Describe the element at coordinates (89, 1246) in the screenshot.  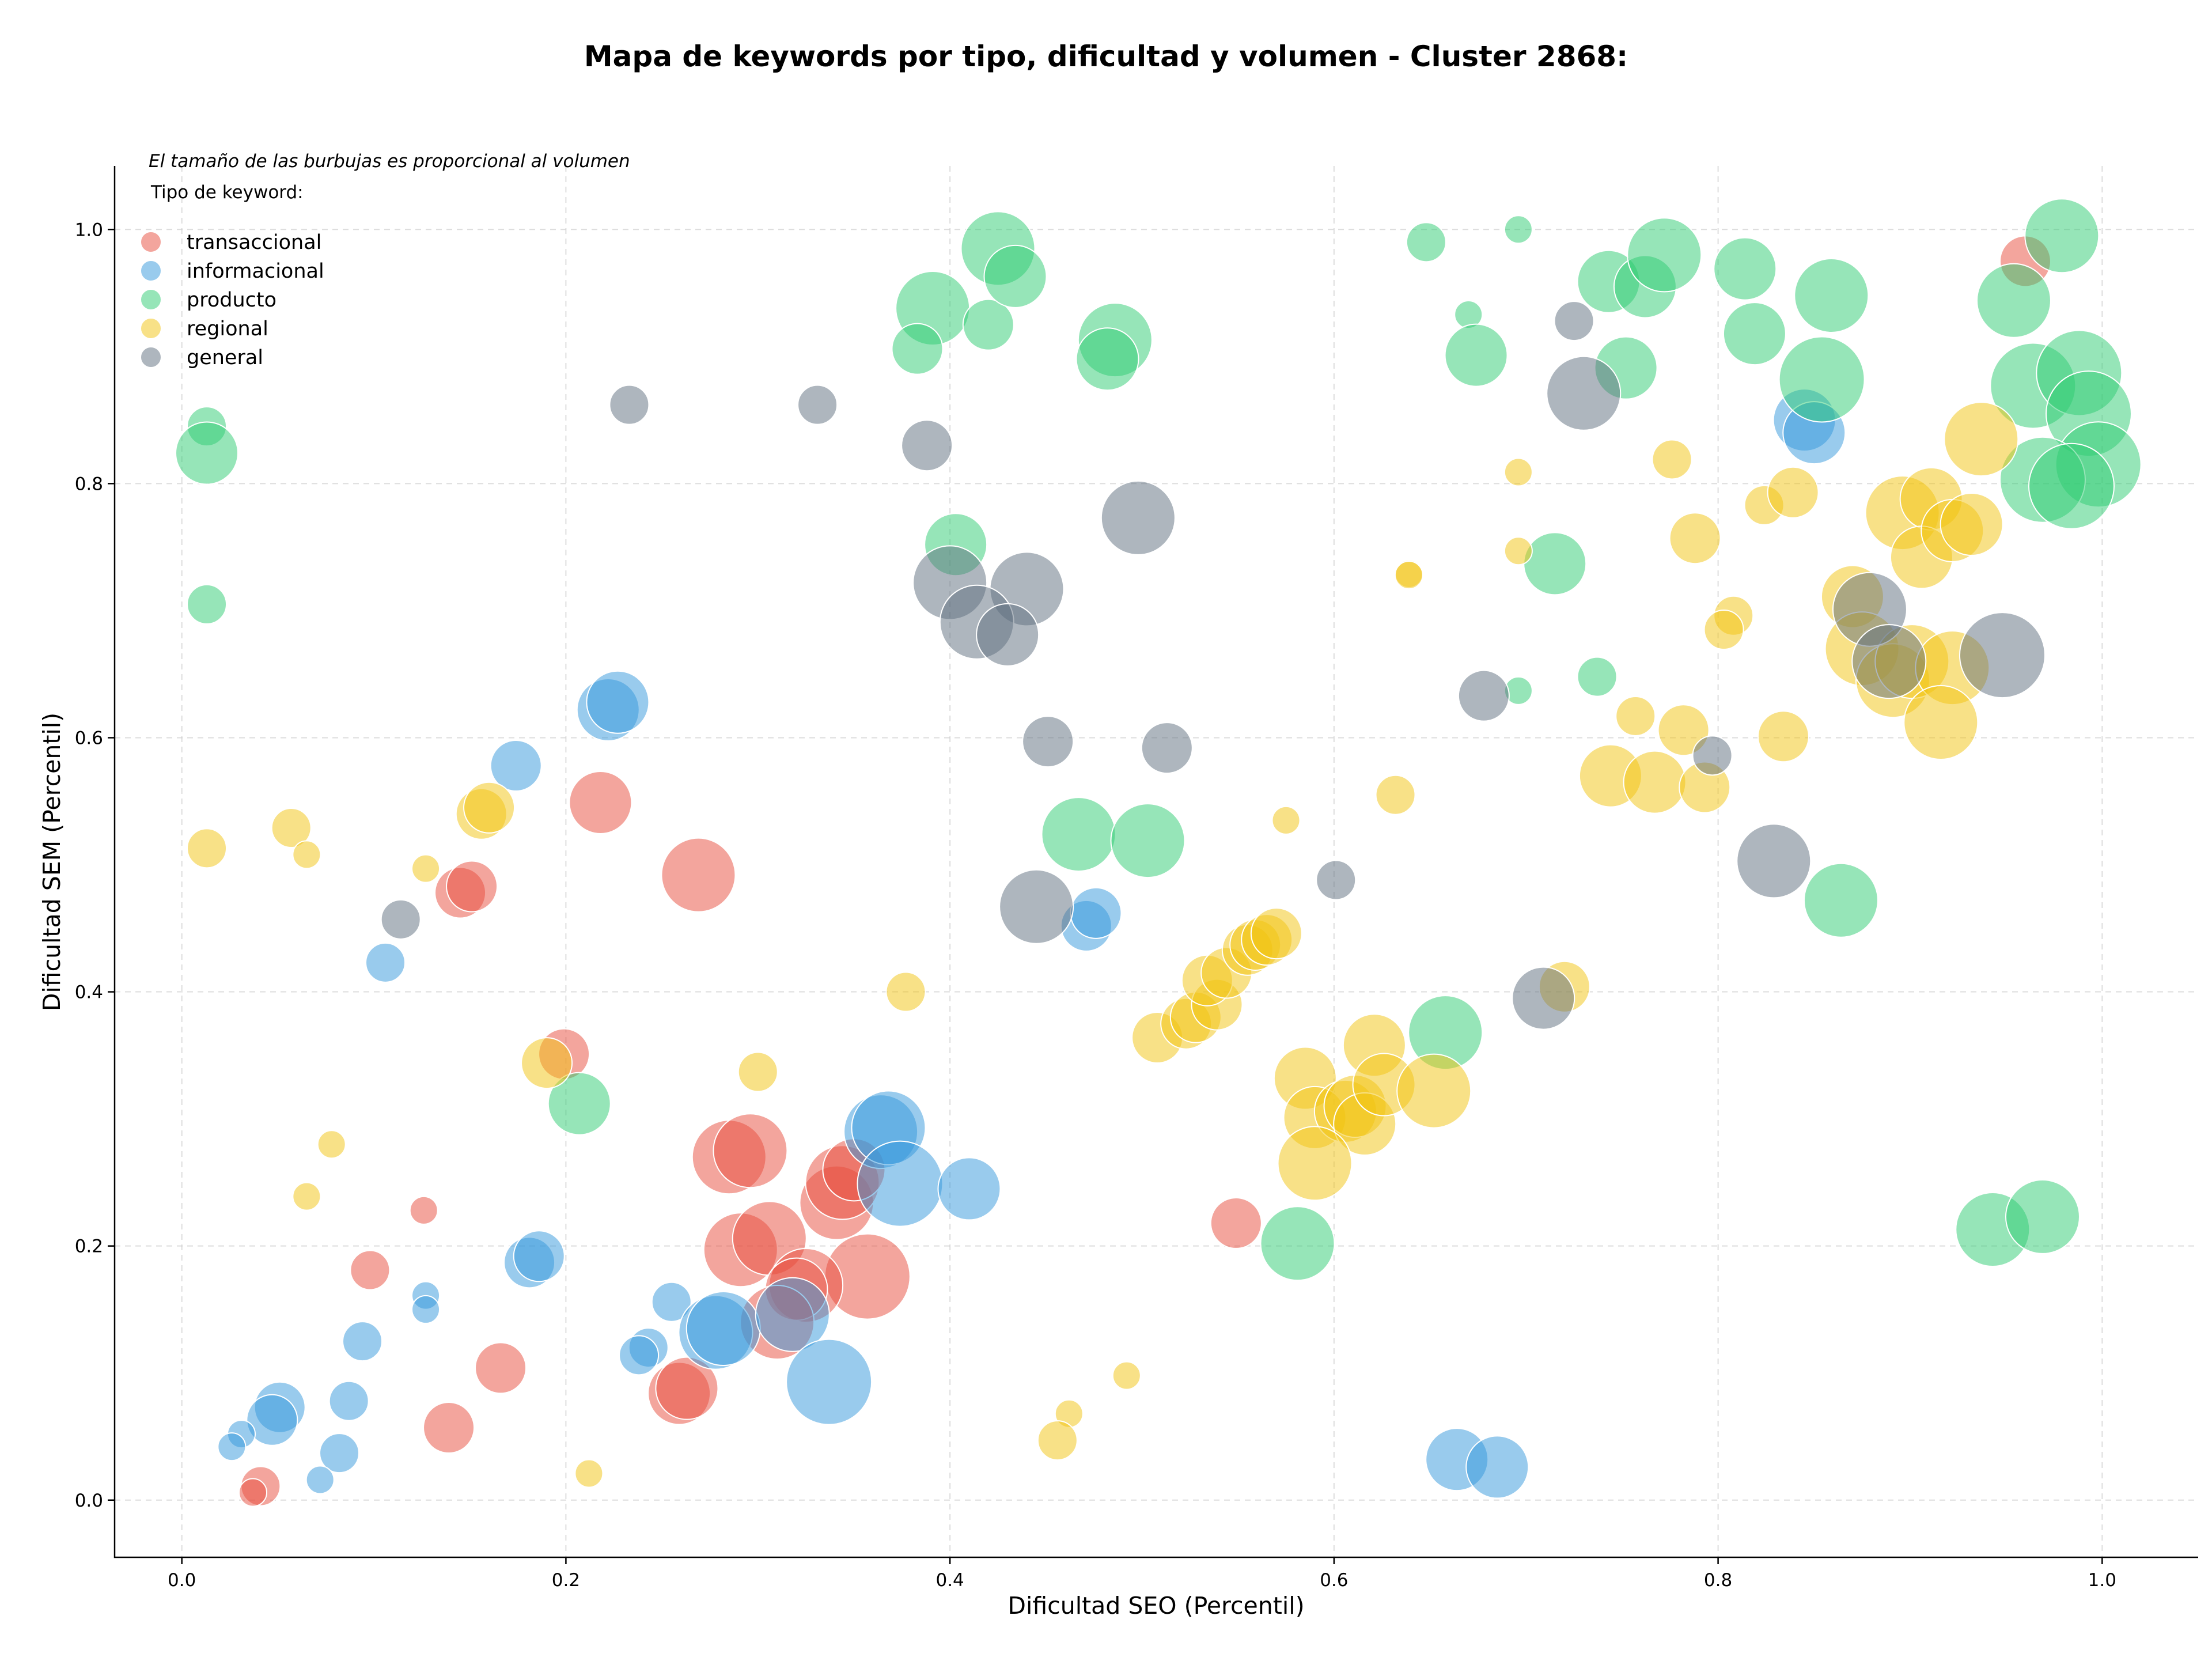
I see `y-tick-label: 0.2` at that location.